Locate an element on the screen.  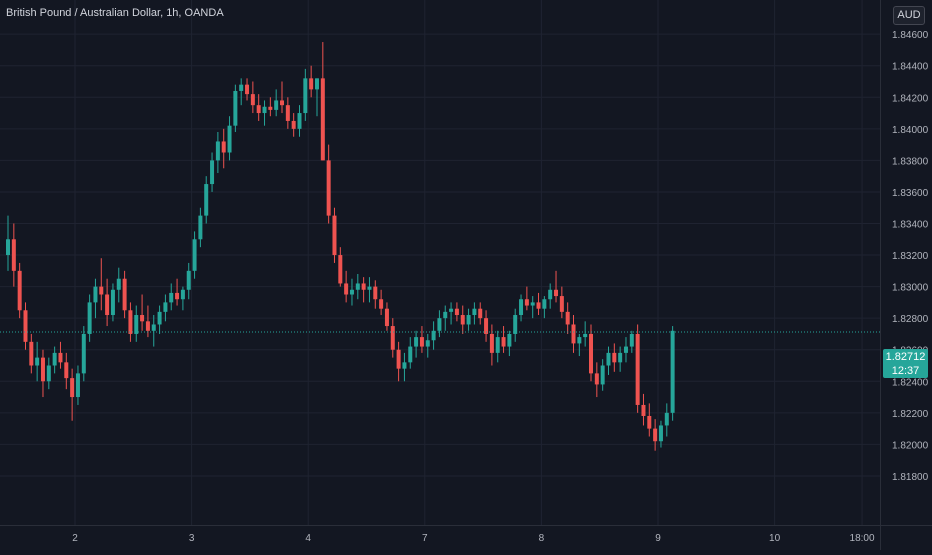
price-tick-label: 1.81800 is located at coordinates (910, 477).